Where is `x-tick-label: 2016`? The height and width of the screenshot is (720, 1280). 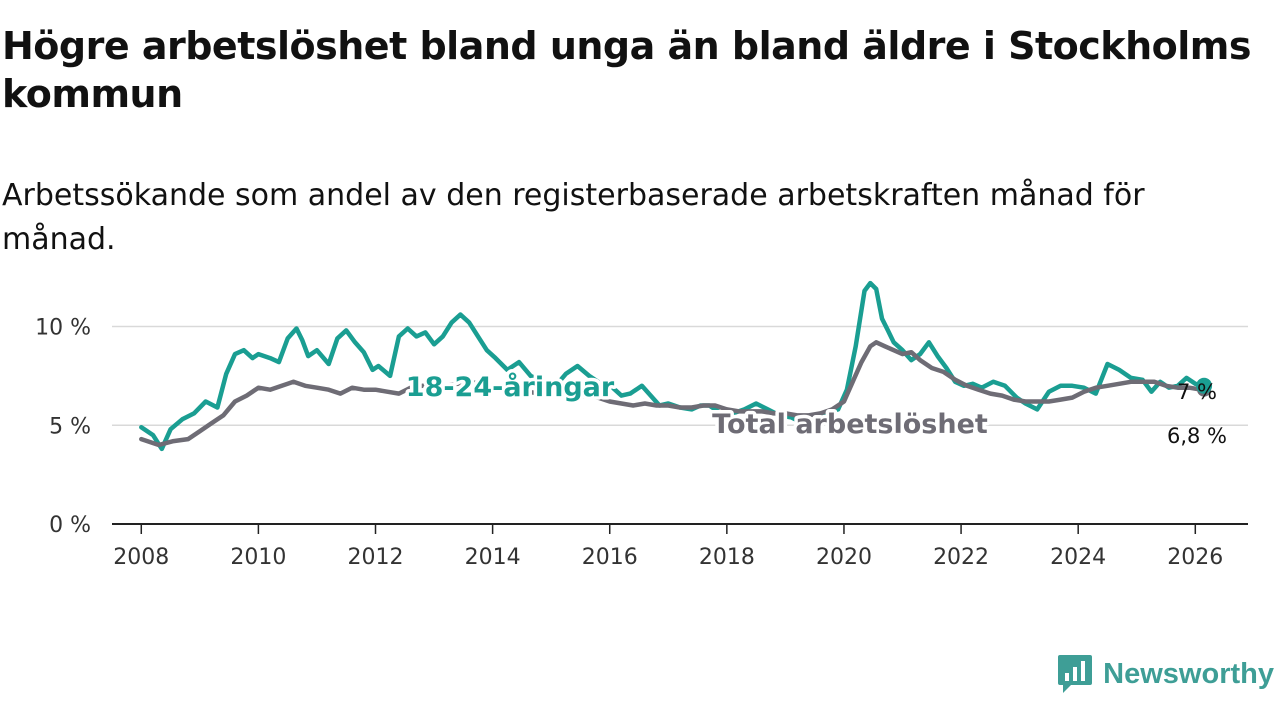 x-tick-label: 2016 is located at coordinates (610, 557).